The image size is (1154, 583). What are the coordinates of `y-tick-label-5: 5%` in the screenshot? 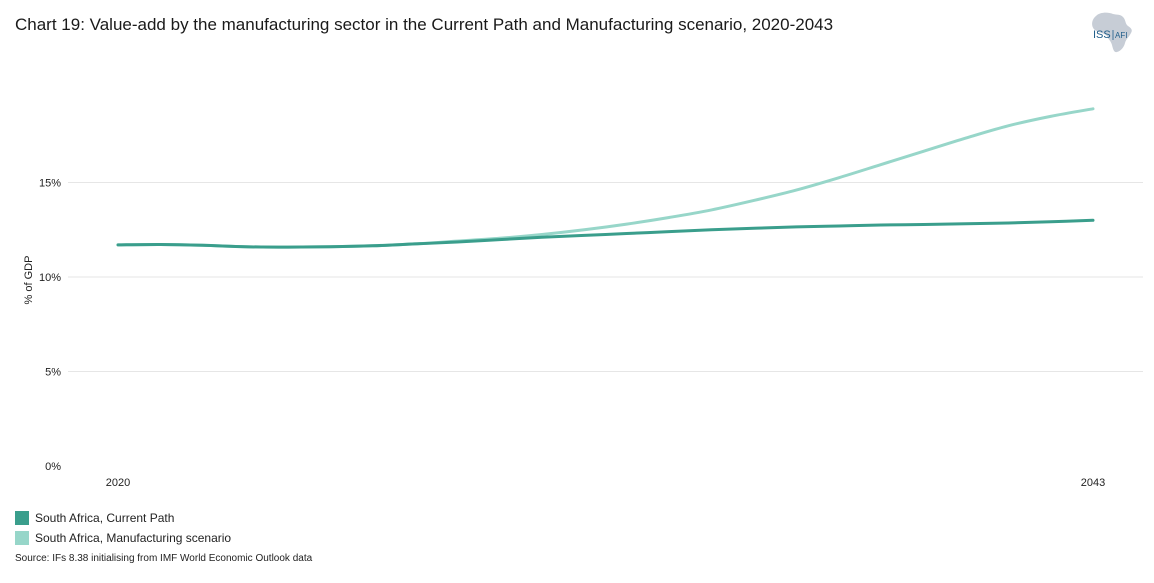 It's located at (53, 373).